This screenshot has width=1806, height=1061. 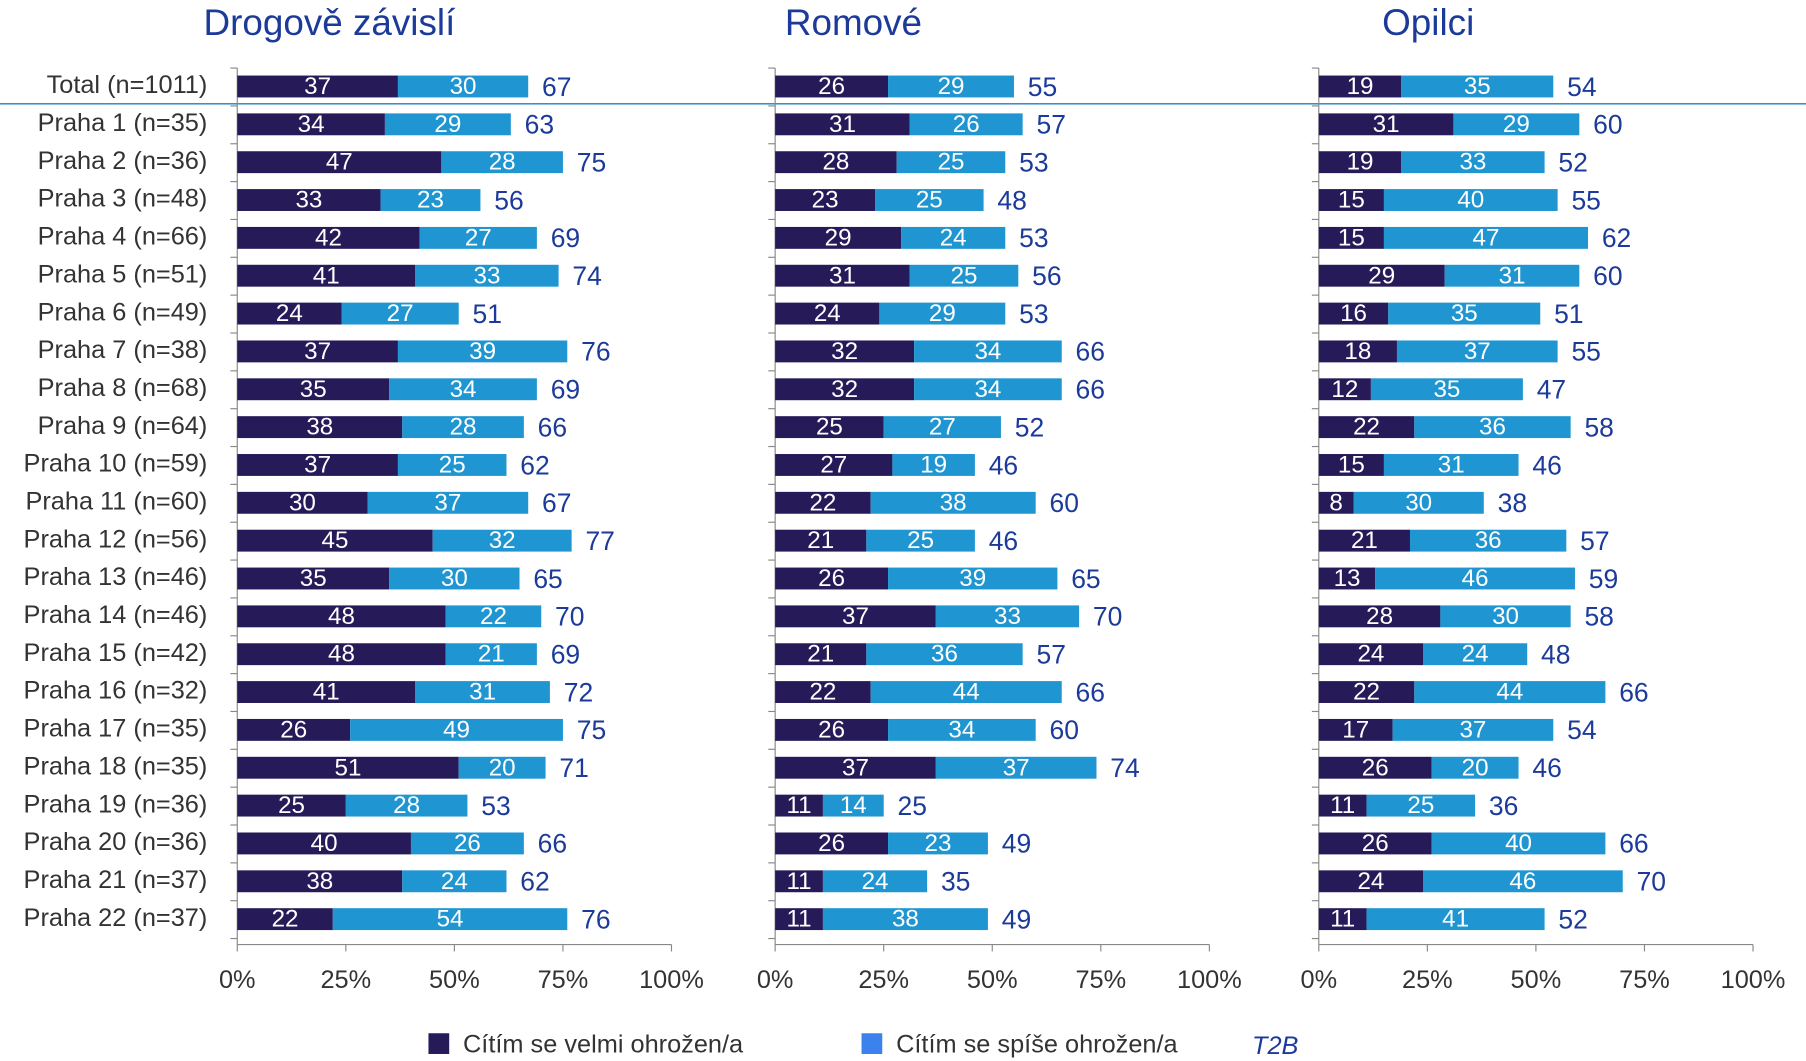 I want to click on total-label: 56, so click(x=508, y=200).